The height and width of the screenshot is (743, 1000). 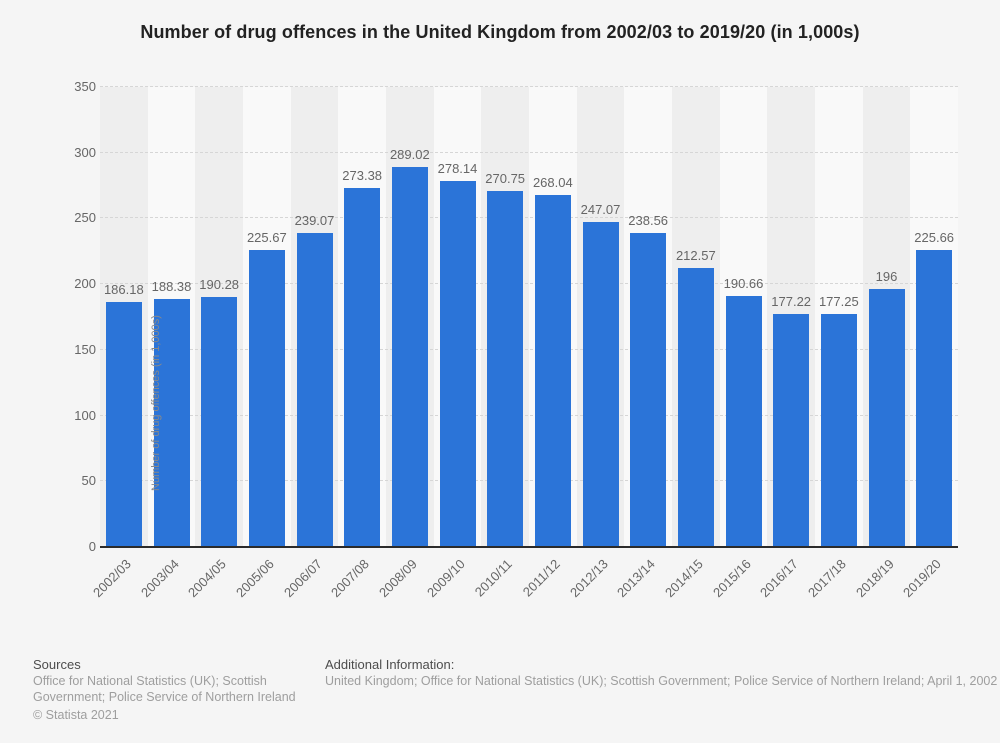 What do you see at coordinates (552, 182) in the screenshot?
I see `bar-value-label: 268.04` at bounding box center [552, 182].